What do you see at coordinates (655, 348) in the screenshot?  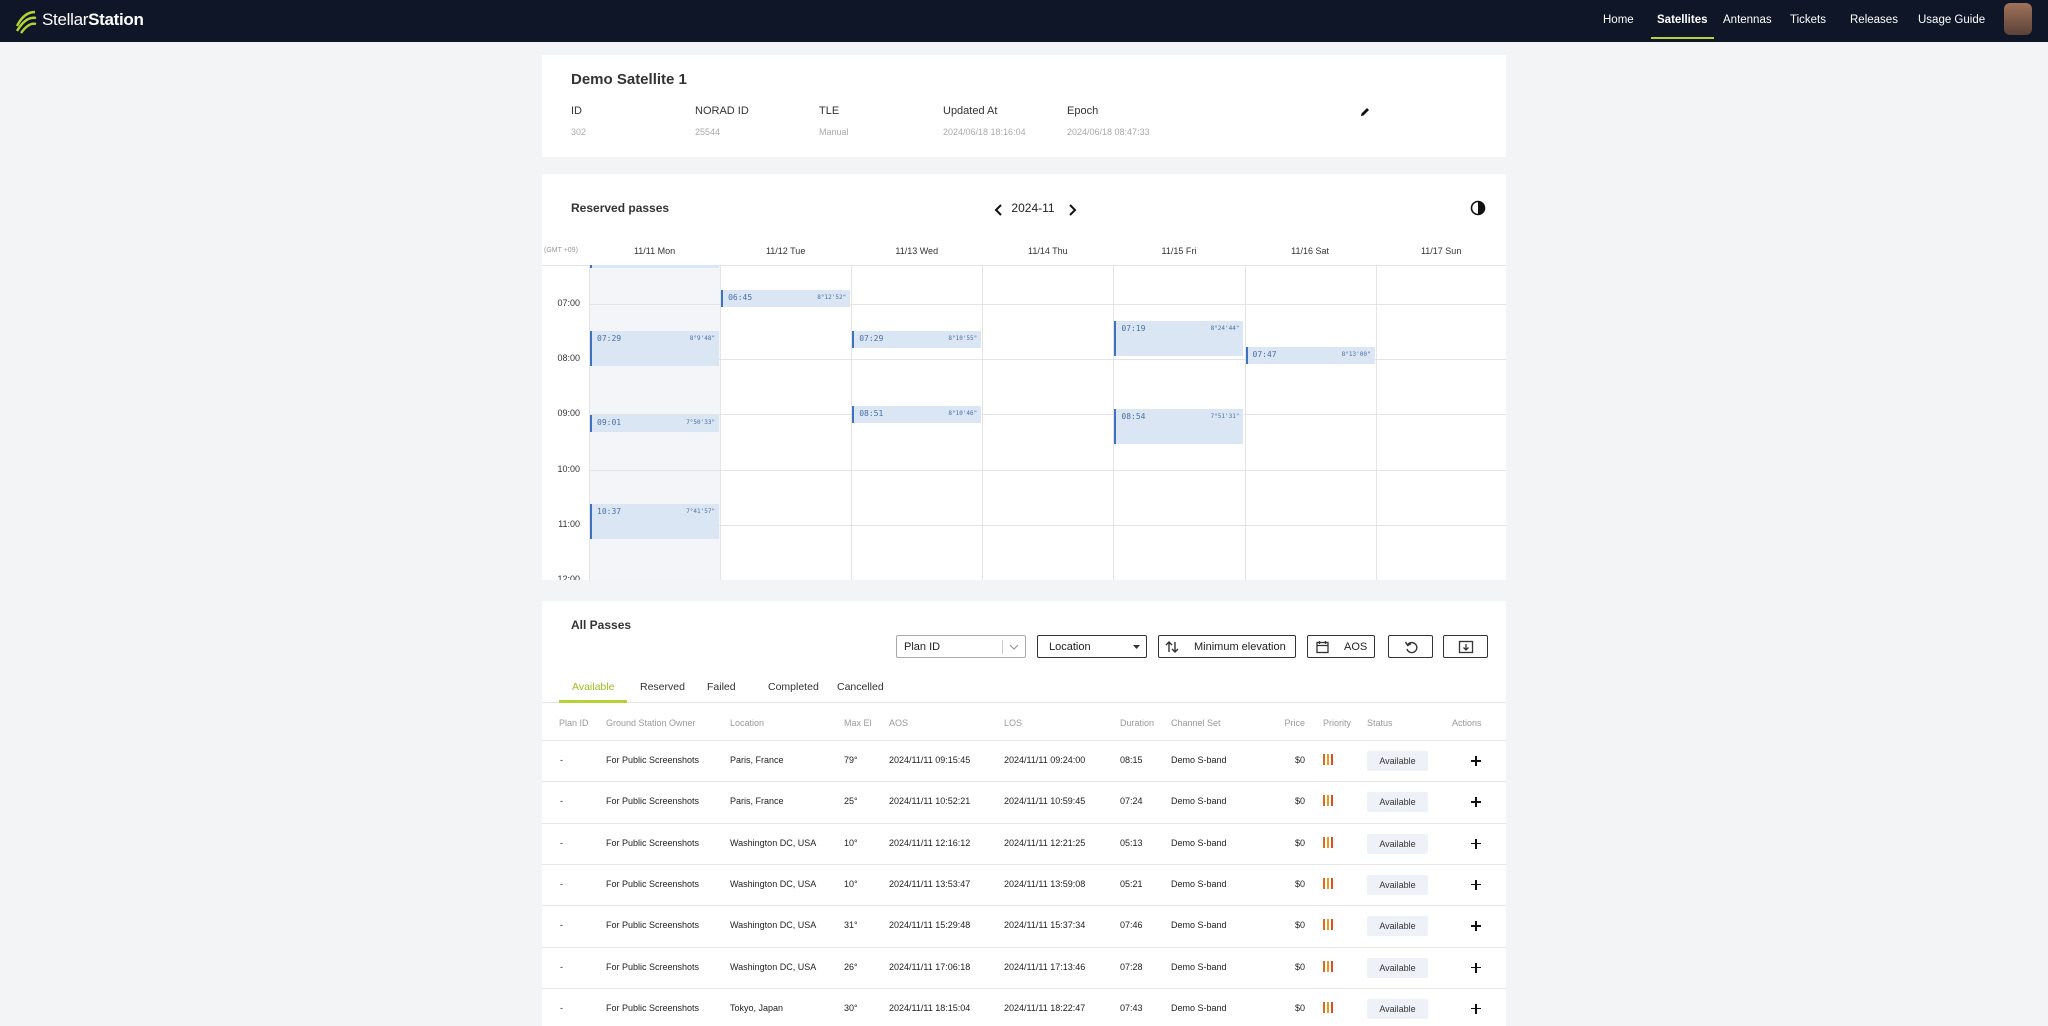 I see `event-block: 07:29 8°9'48"` at bounding box center [655, 348].